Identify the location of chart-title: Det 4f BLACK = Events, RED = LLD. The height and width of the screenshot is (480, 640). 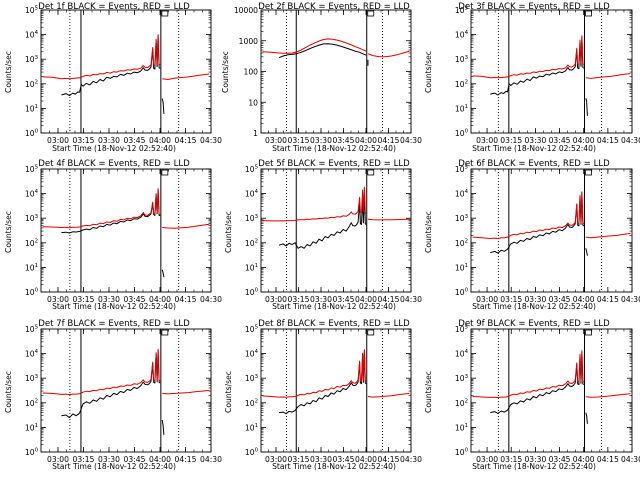
(114, 164).